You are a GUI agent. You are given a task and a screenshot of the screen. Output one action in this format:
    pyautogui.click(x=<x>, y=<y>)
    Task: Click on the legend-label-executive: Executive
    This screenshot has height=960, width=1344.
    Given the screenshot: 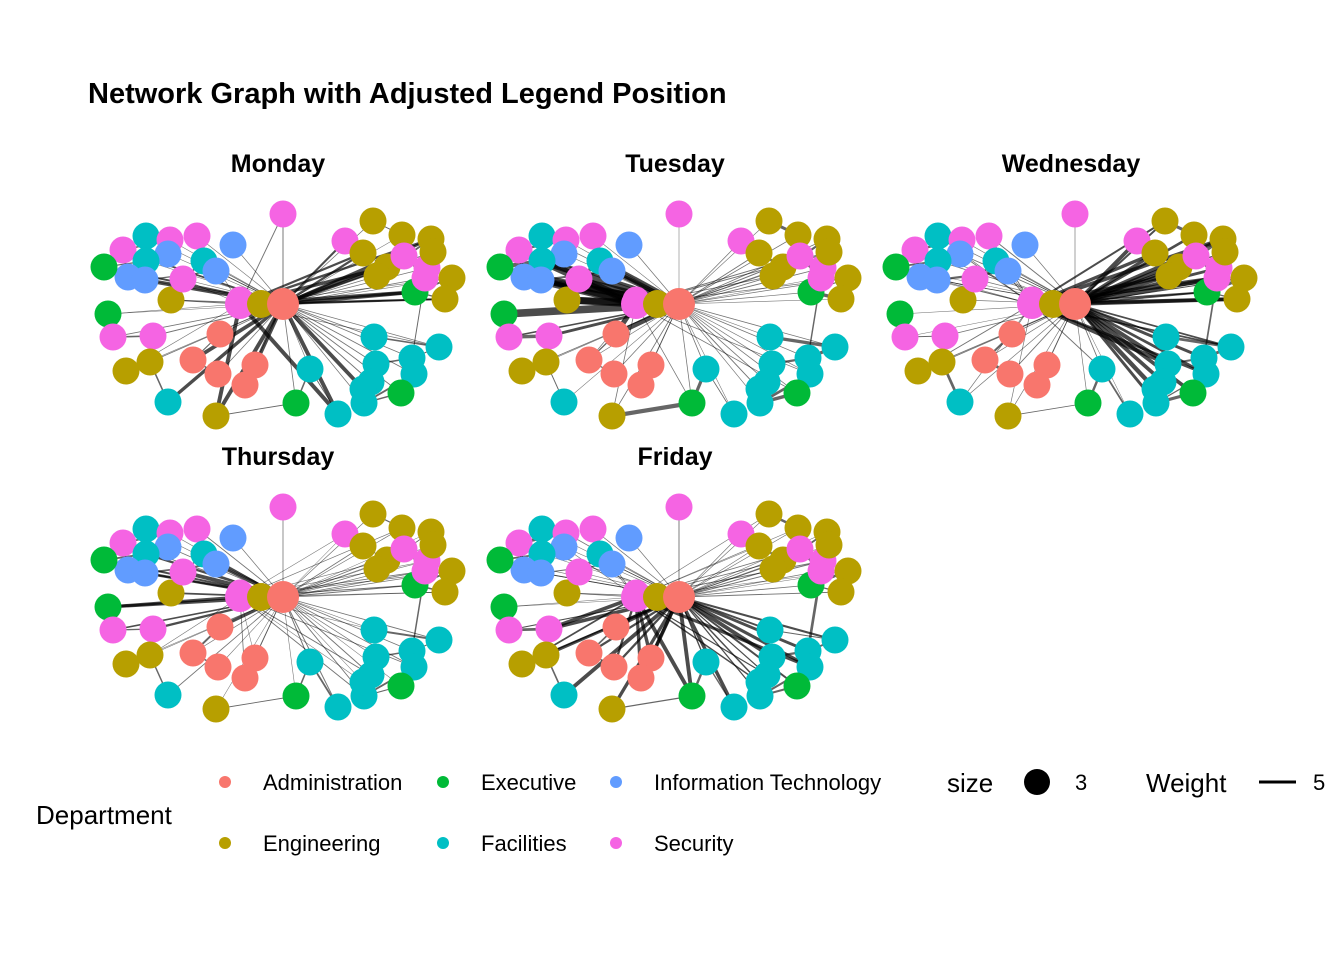 What is the action you would take?
    pyautogui.click(x=528, y=782)
    